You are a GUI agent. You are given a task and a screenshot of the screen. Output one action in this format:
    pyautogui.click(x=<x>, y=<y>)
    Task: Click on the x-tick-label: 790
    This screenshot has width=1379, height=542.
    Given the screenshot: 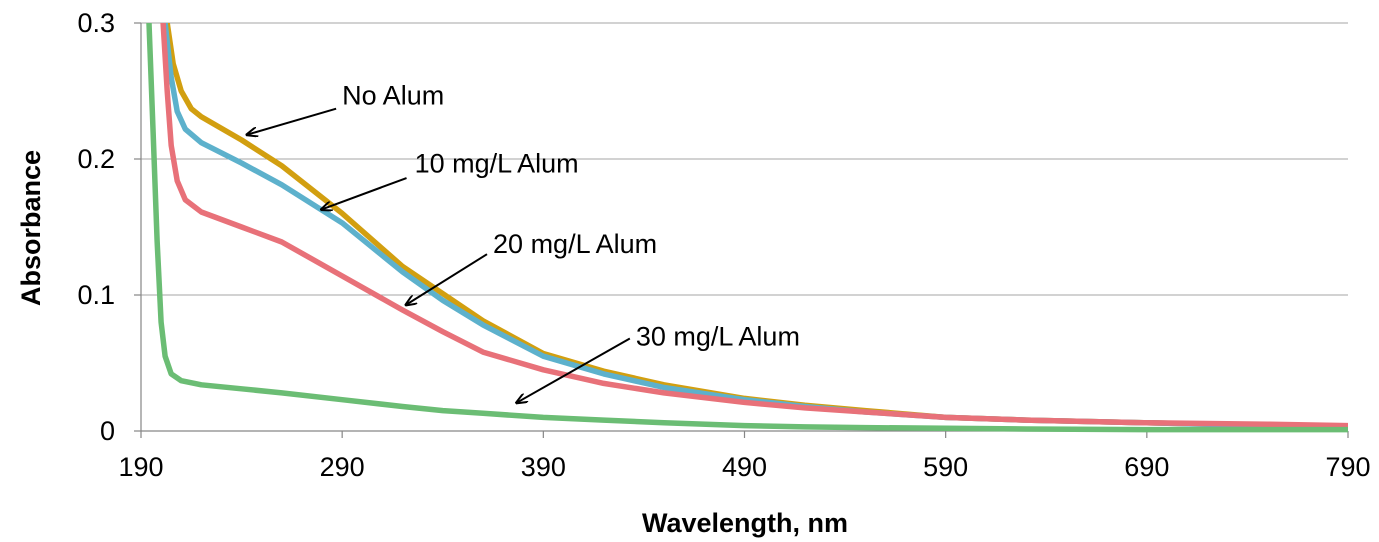 What is the action you would take?
    pyautogui.click(x=1347, y=467)
    